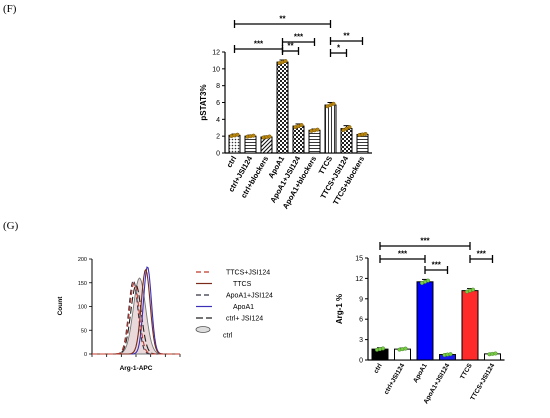 The height and width of the screenshot is (418, 550). I want to click on y-tick-label: 8, so click(218, 86).